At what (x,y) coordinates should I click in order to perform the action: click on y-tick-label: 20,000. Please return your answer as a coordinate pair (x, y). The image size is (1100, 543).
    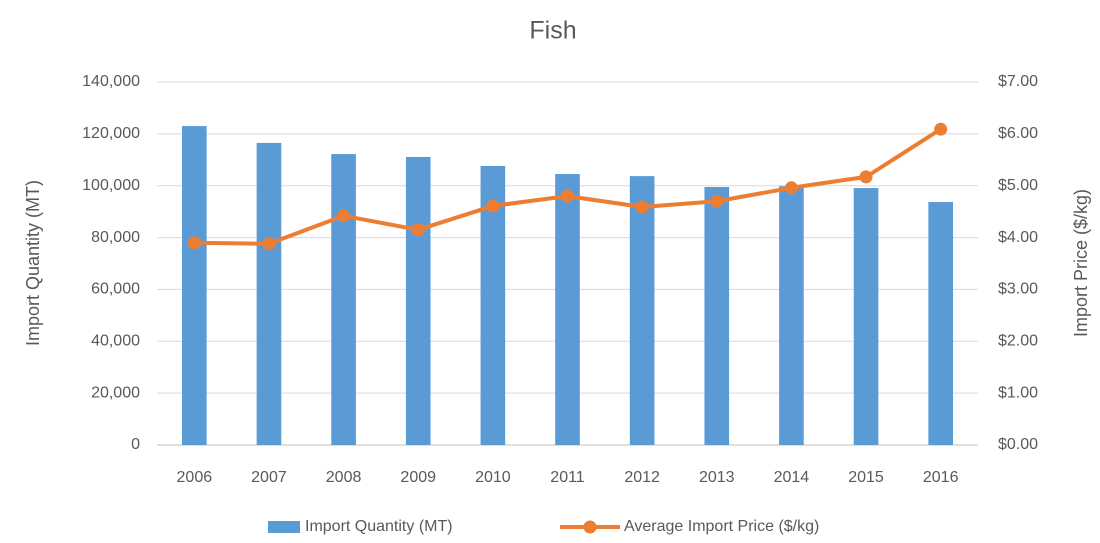
    Looking at the image, I should click on (115, 392).